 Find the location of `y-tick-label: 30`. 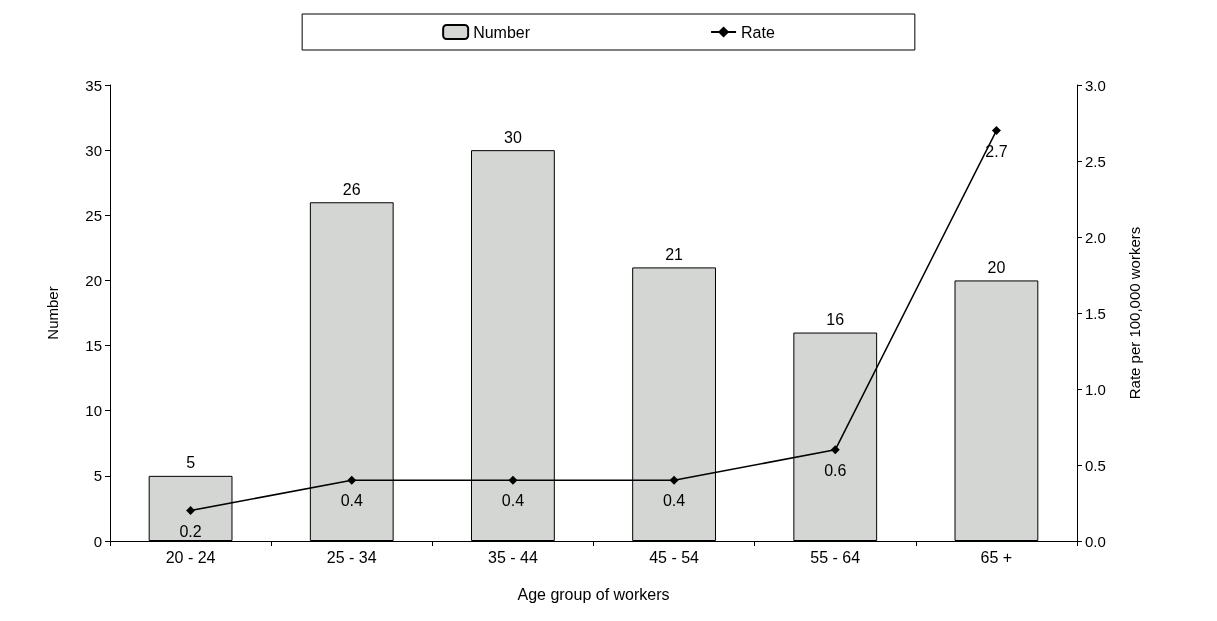

y-tick-label: 30 is located at coordinates (93, 150).